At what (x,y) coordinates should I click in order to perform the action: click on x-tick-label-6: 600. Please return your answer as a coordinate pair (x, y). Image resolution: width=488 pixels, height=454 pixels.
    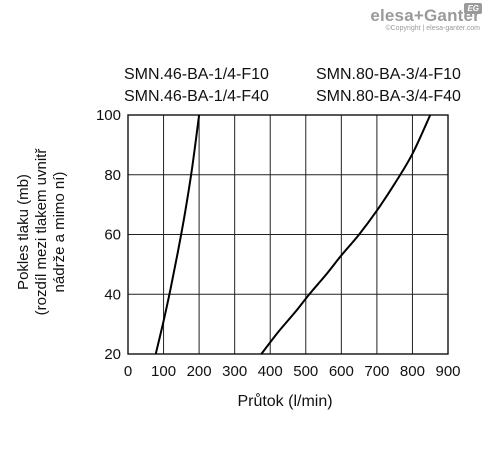
    Looking at the image, I should click on (341, 371).